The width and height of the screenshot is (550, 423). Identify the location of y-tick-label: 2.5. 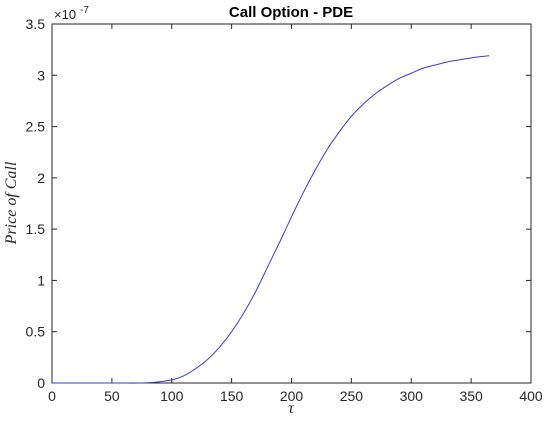
(36, 127).